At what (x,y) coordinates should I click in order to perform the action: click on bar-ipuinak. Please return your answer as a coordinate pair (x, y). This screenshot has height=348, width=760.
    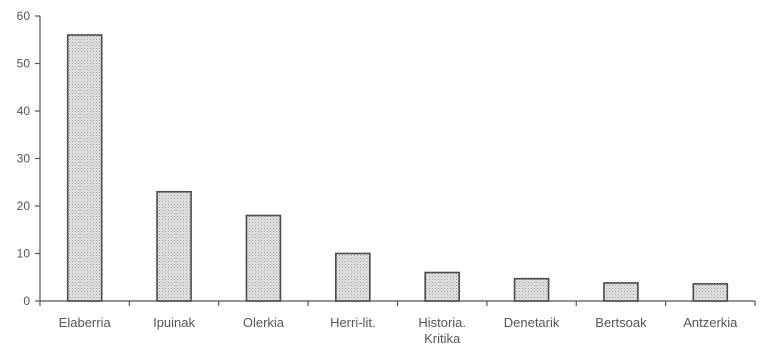
    Looking at the image, I should click on (174, 246).